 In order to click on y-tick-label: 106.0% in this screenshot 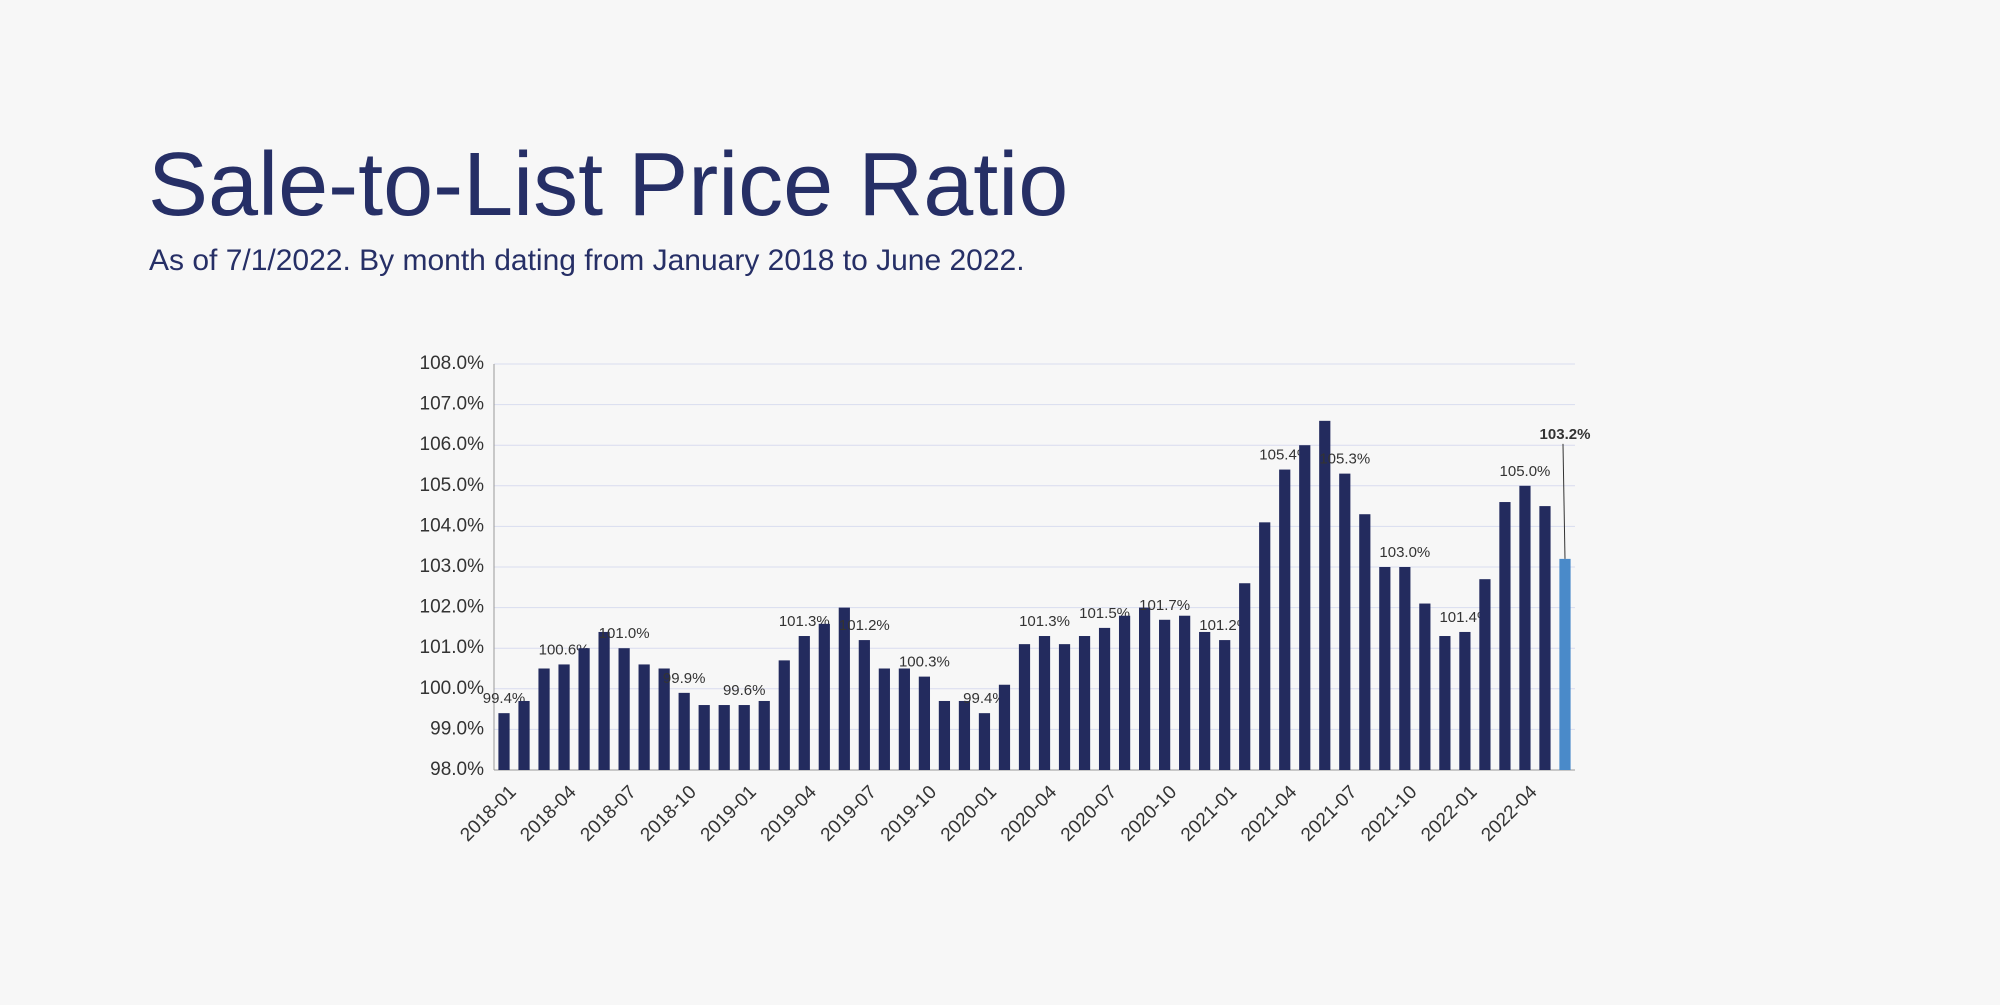, I will do `click(452, 444)`.